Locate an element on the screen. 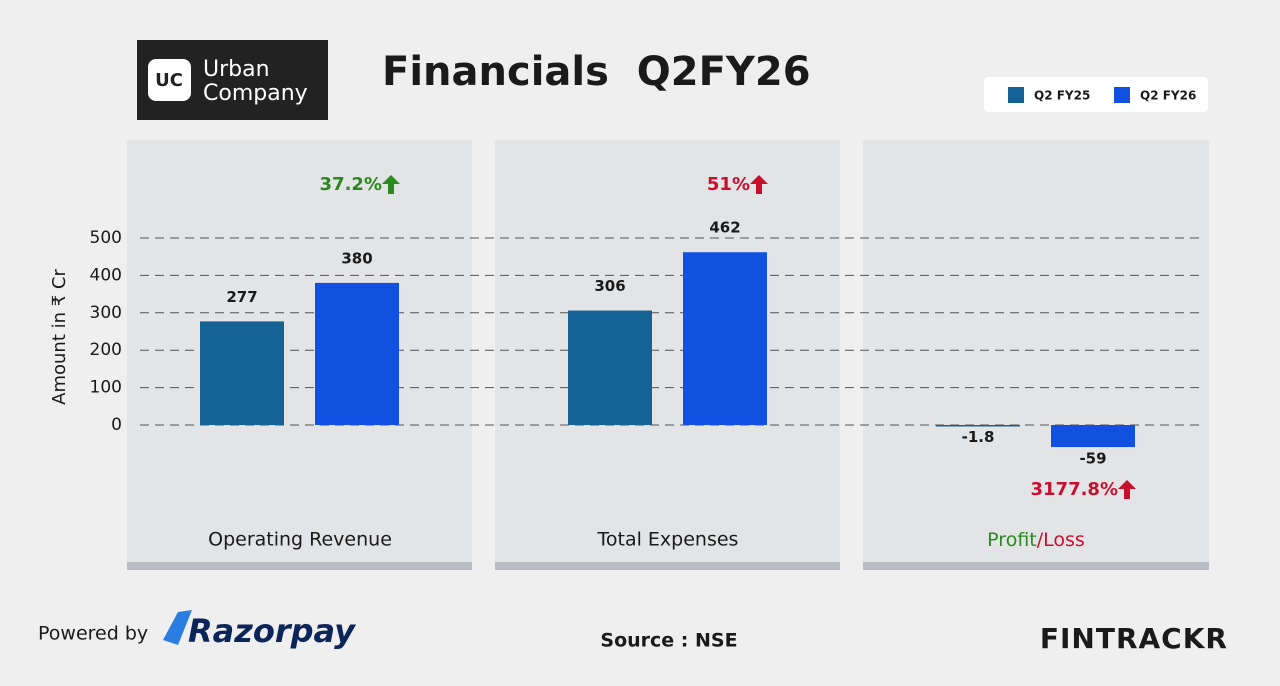 The height and width of the screenshot is (686, 1280). publisher: FINTRACKR is located at coordinates (1134, 638).